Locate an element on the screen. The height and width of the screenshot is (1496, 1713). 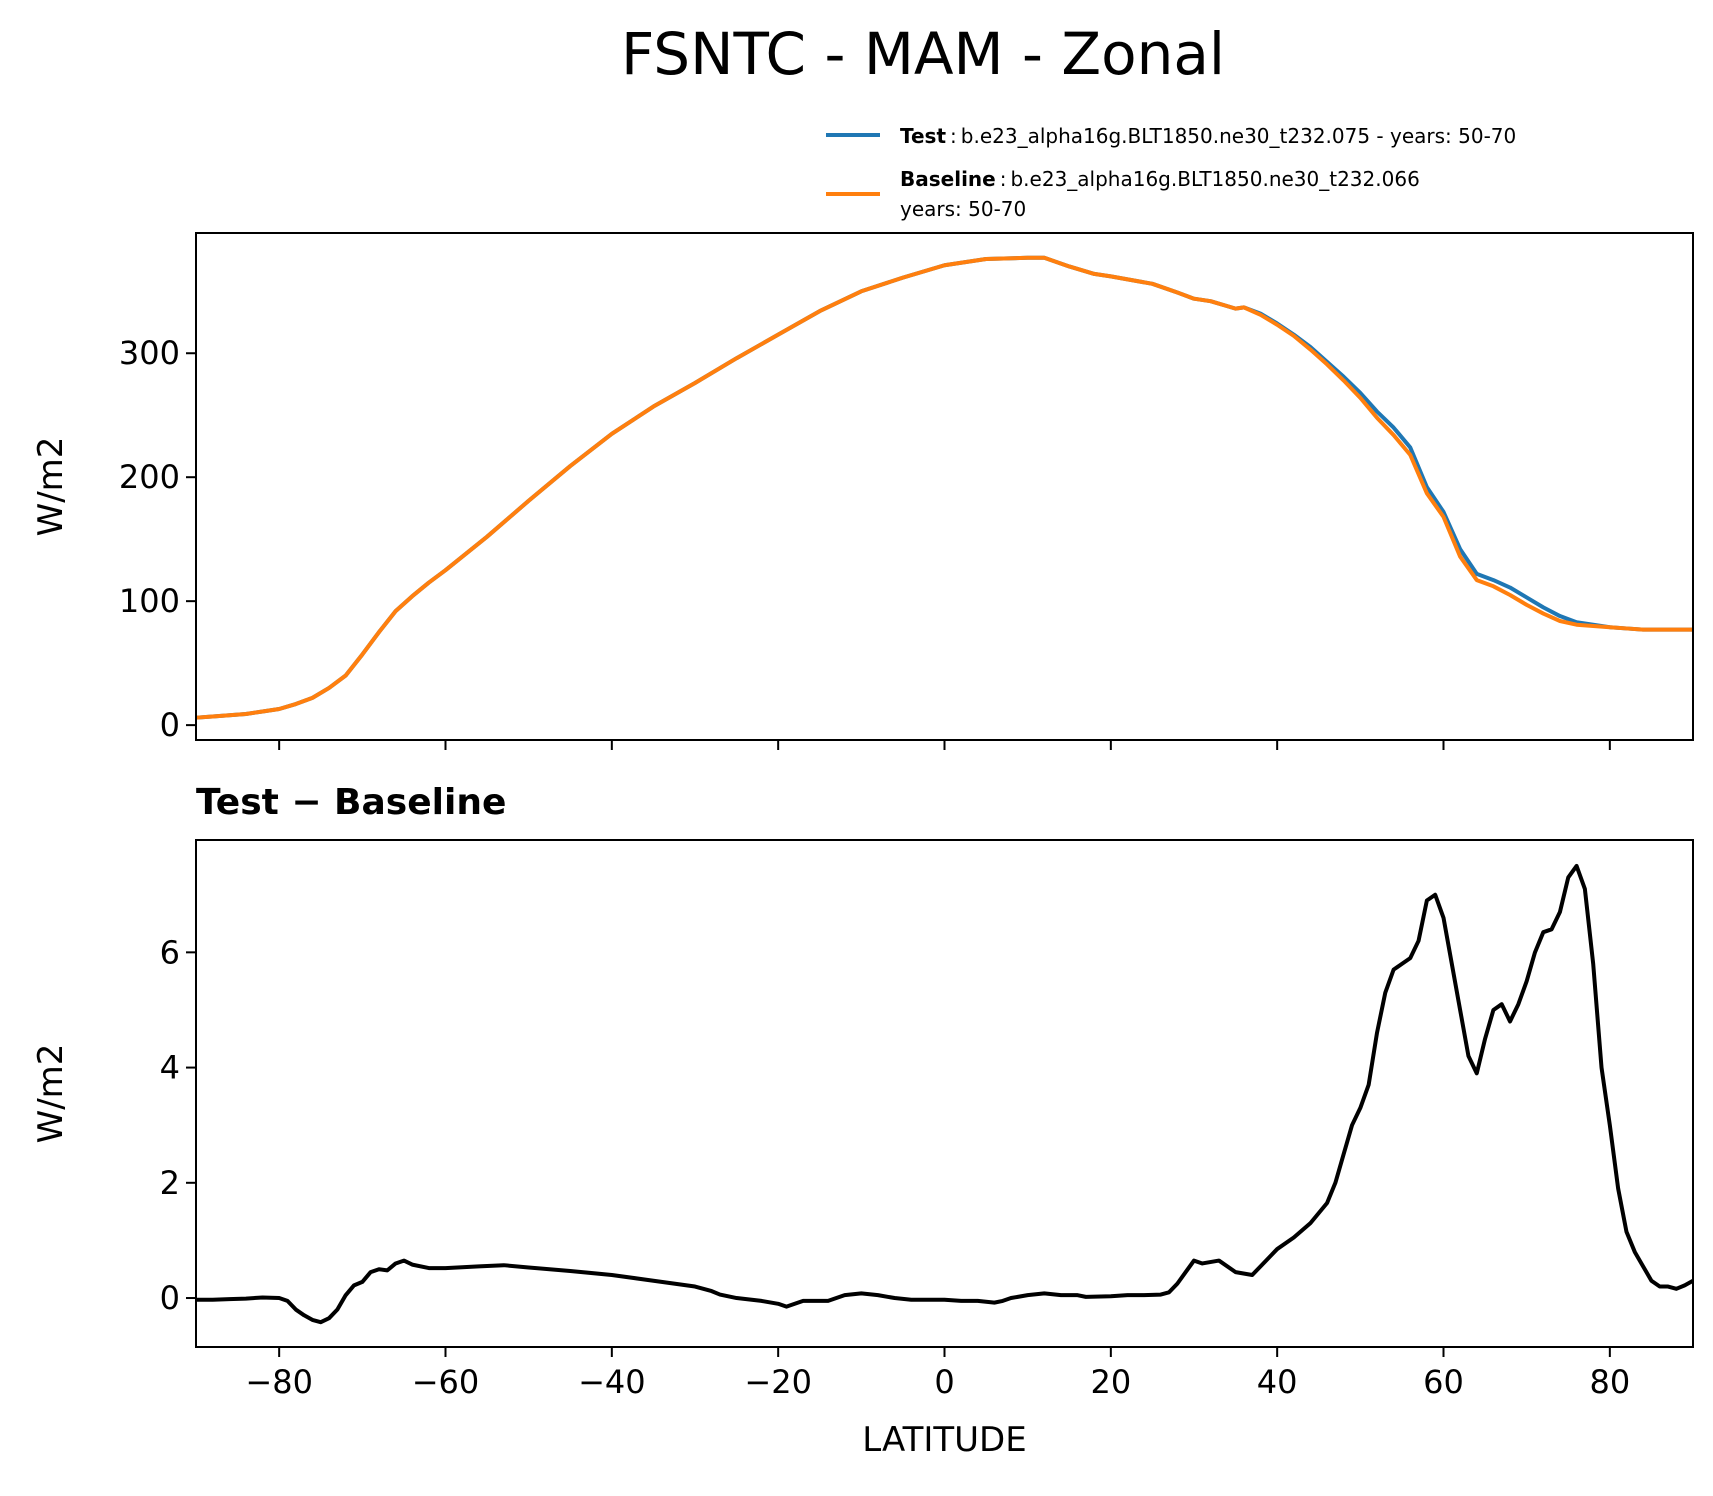
bottom-xlabel: LATITUDE is located at coordinates (944, 1440).